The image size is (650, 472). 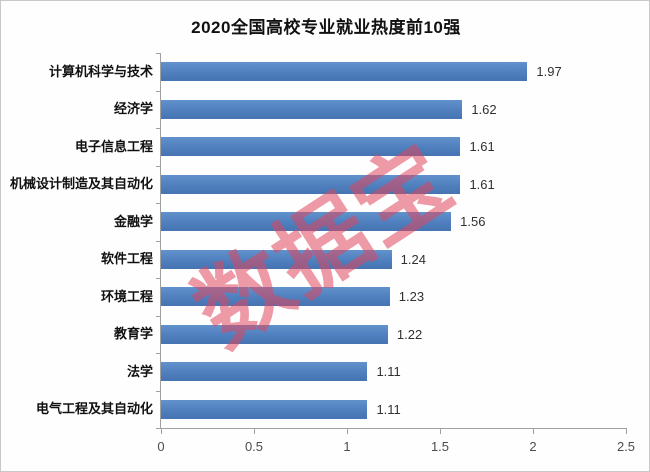 I want to click on chart-title: 2020全国高校专业就业热度前10强, so click(x=326, y=27).